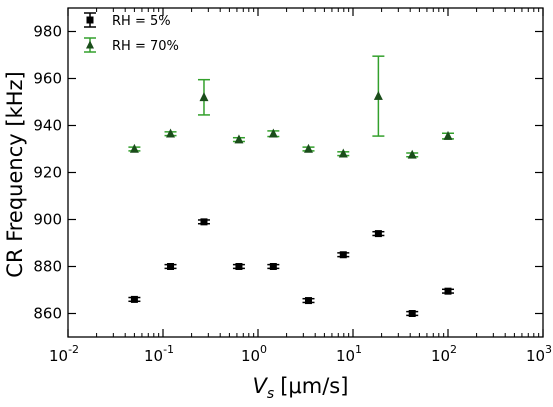 Image resolution: width=553 pixels, height=407 pixels. I want to click on y-tick-label: 860, so click(47, 314).